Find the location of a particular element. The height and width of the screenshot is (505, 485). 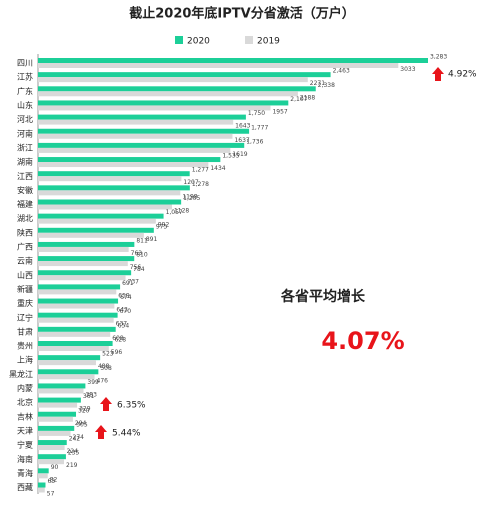

legend-label: 2019 is located at coordinates (268, 42).